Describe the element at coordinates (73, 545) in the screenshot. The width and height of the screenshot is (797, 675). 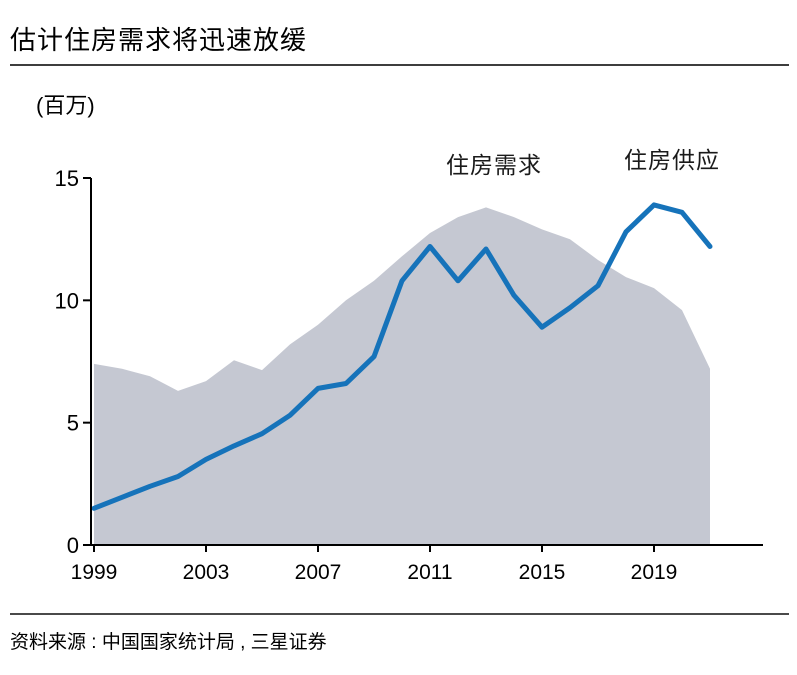
I see `y-tick-label: 0` at that location.